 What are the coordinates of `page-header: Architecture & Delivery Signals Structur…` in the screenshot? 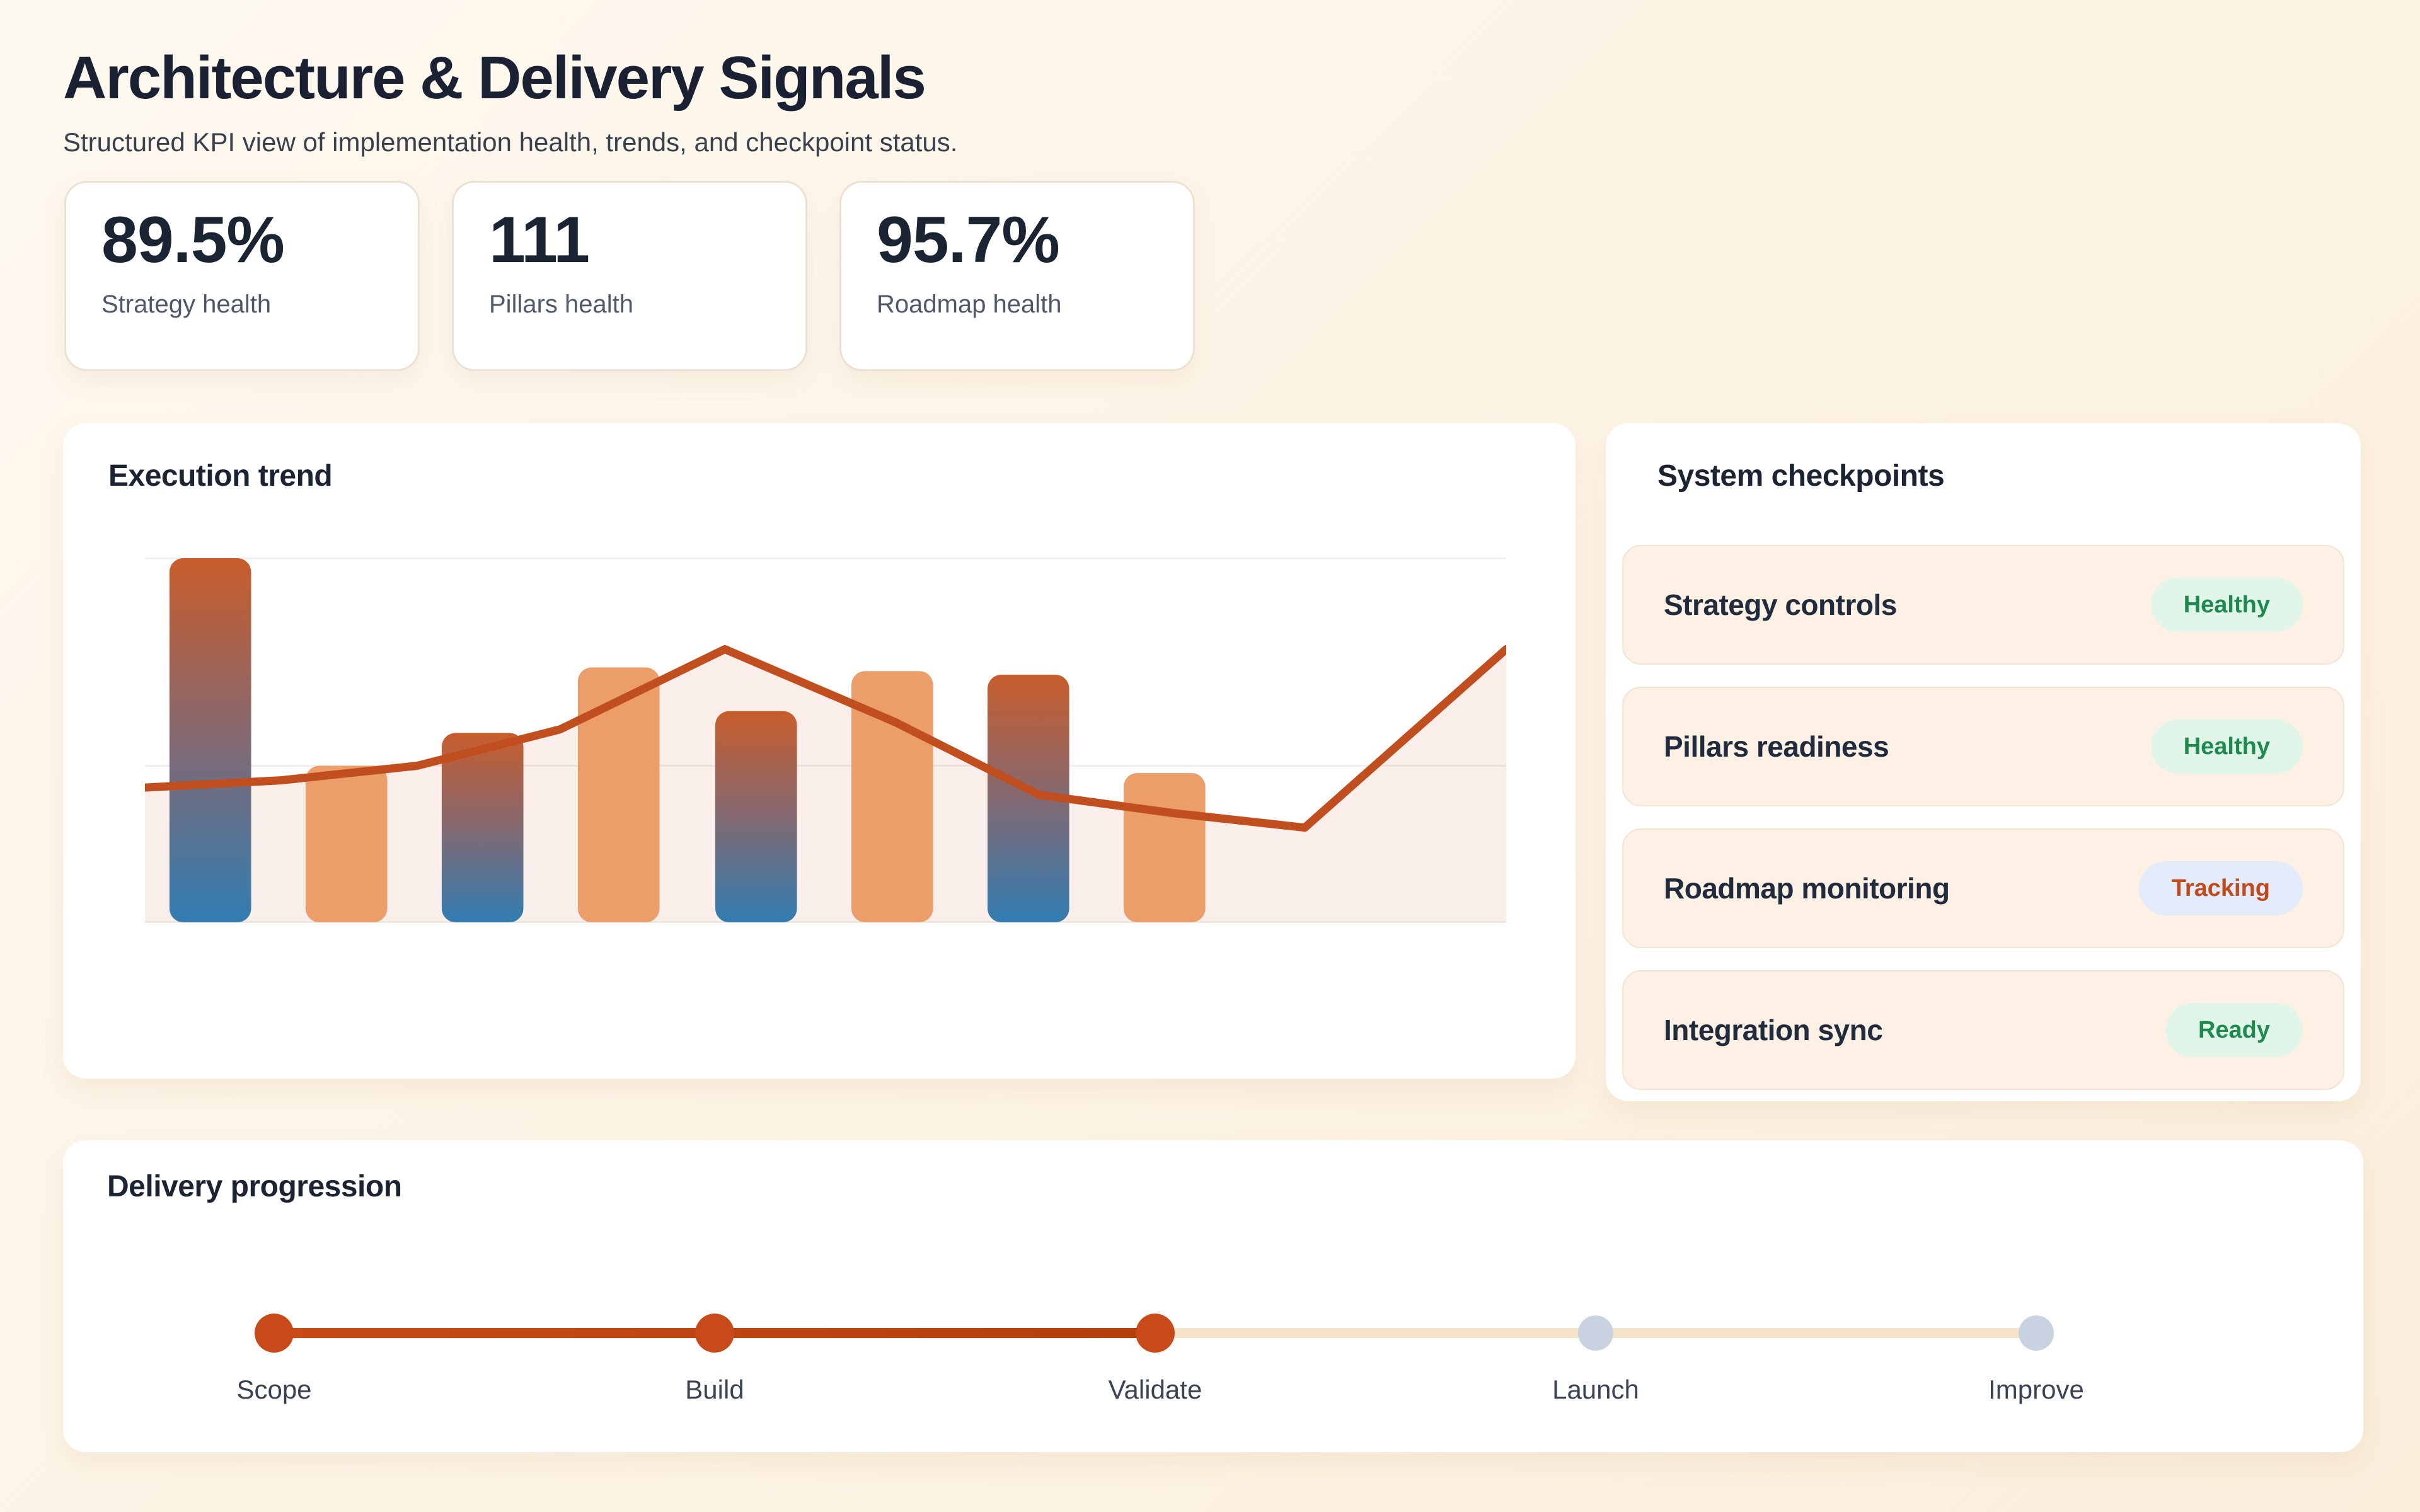 It's located at (510, 100).